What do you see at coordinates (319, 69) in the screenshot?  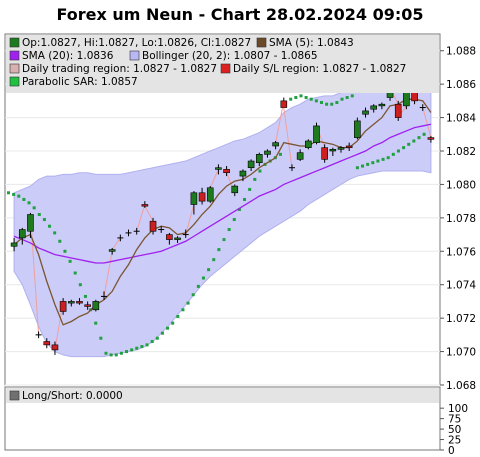 I see `legend-sl-region: Daily S/L region: 1.0827 - 1.0827` at bounding box center [319, 69].